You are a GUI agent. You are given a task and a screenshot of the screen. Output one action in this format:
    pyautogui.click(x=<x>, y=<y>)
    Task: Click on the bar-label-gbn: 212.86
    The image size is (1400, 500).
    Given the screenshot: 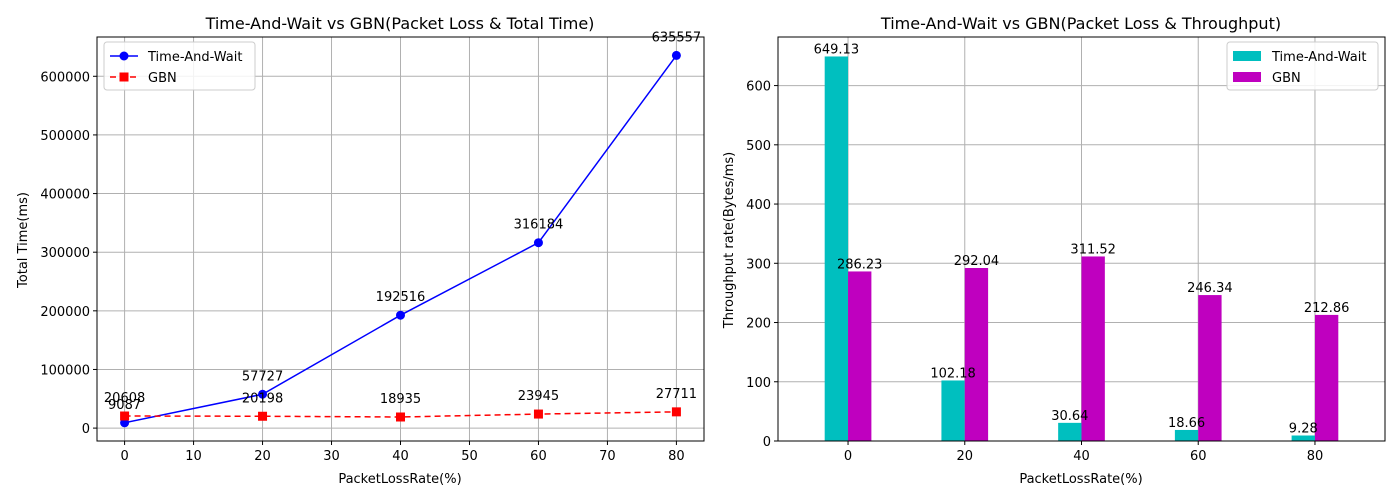 What is the action you would take?
    pyautogui.click(x=1327, y=308)
    